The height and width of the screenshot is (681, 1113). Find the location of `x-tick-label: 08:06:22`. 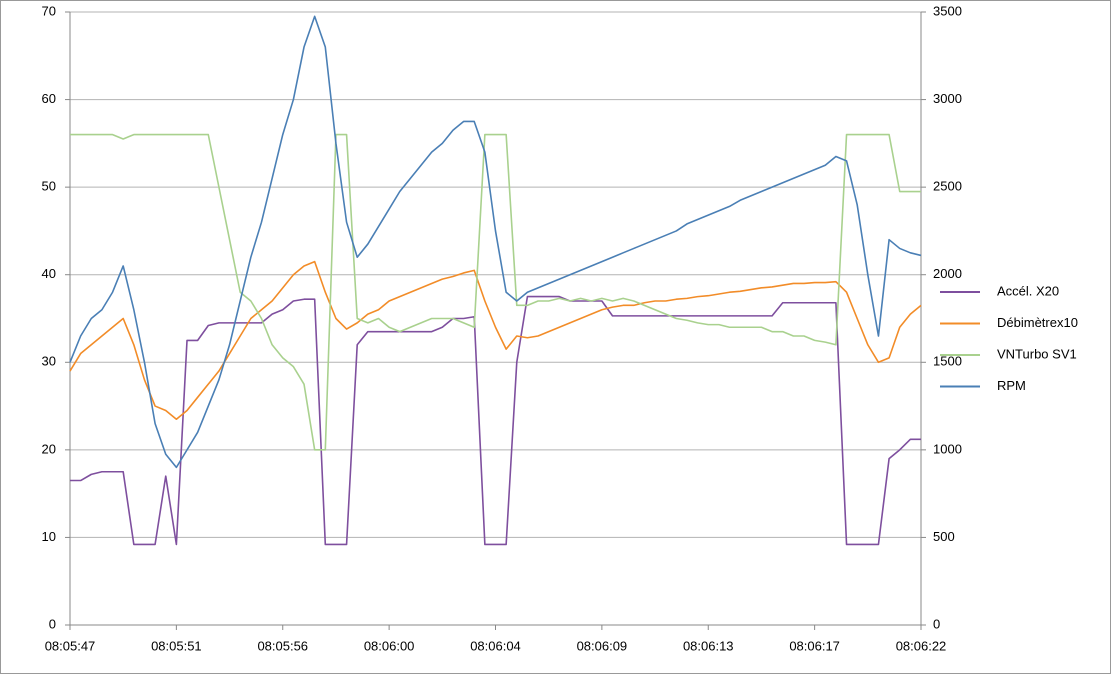

x-tick-label: 08:06:22 is located at coordinates (921, 645).